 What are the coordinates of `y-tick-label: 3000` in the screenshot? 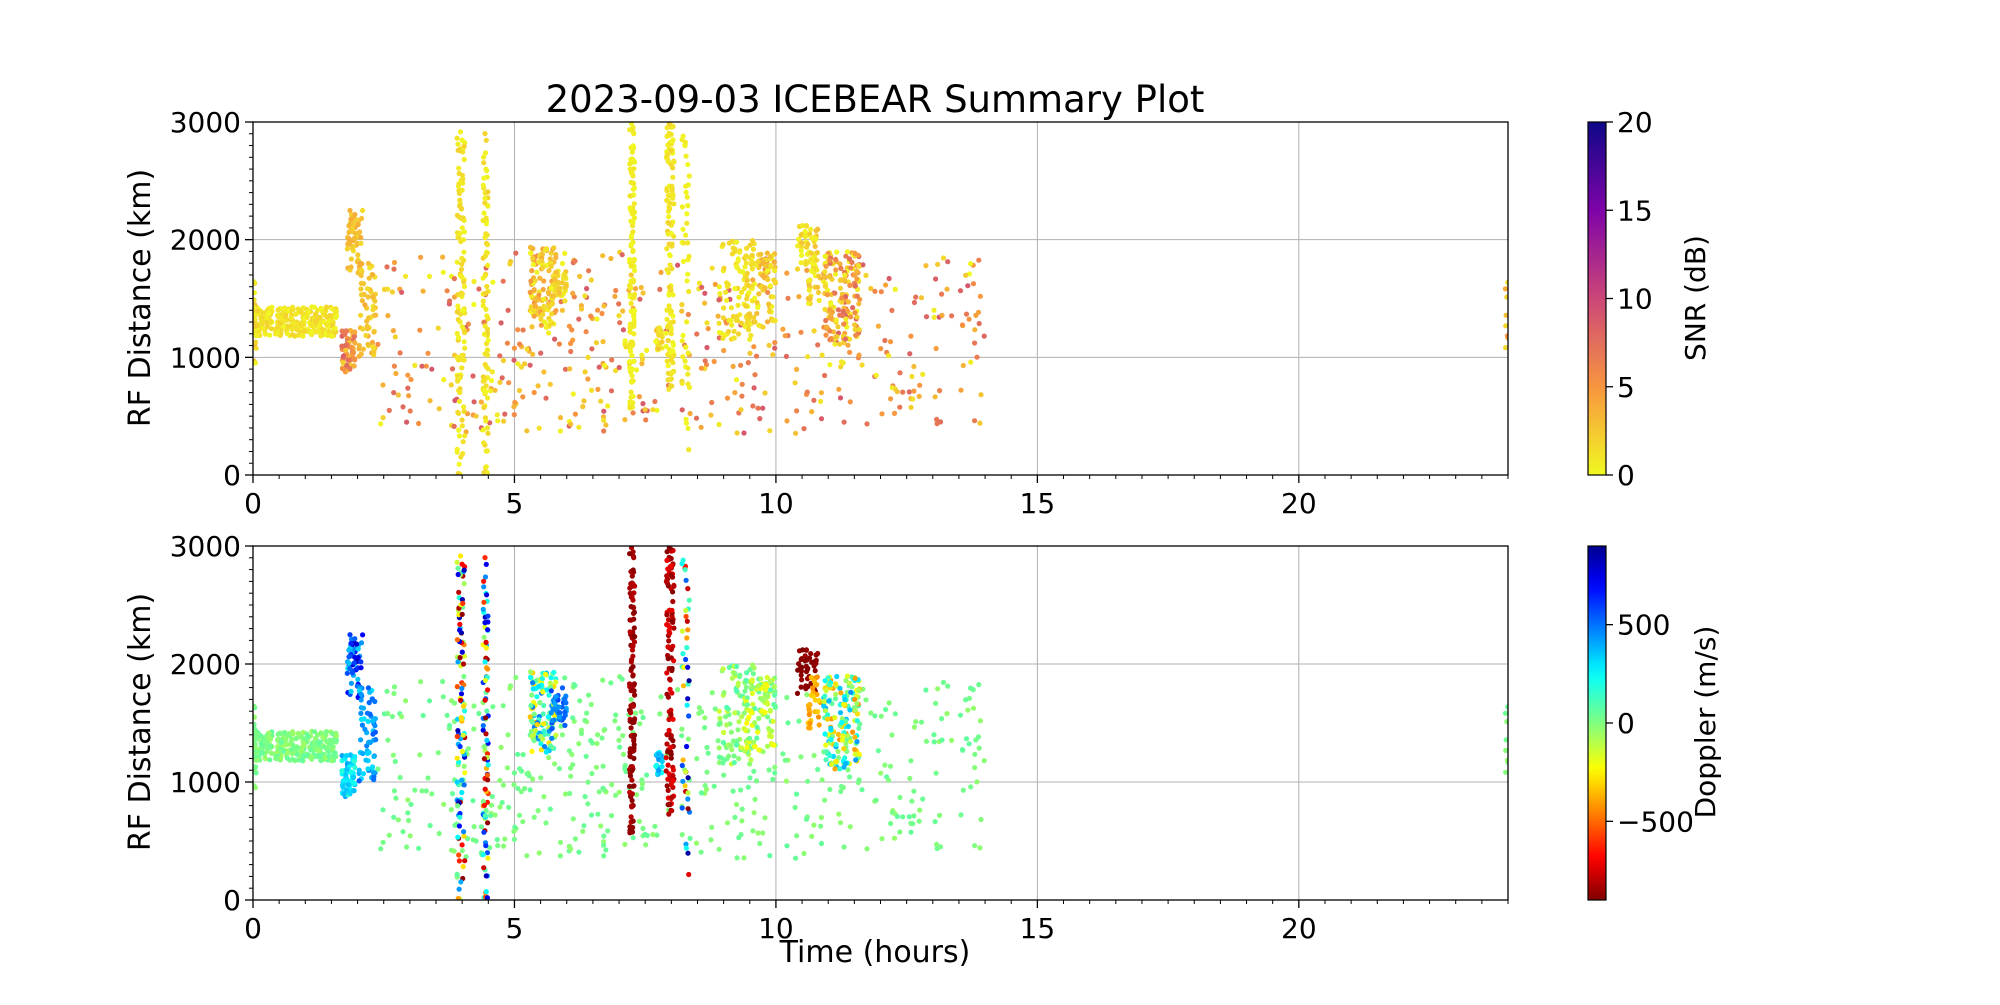 It's located at (205, 122).